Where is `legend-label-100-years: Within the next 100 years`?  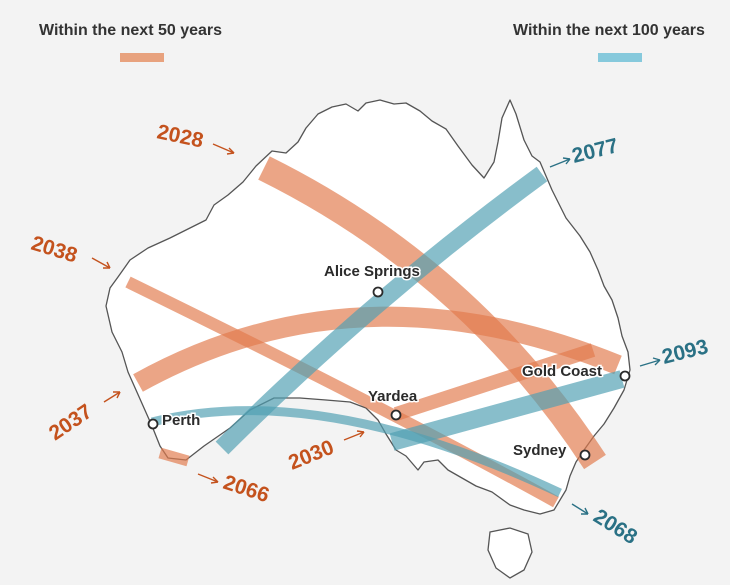 legend-label-100-years: Within the next 100 years is located at coordinates (609, 30).